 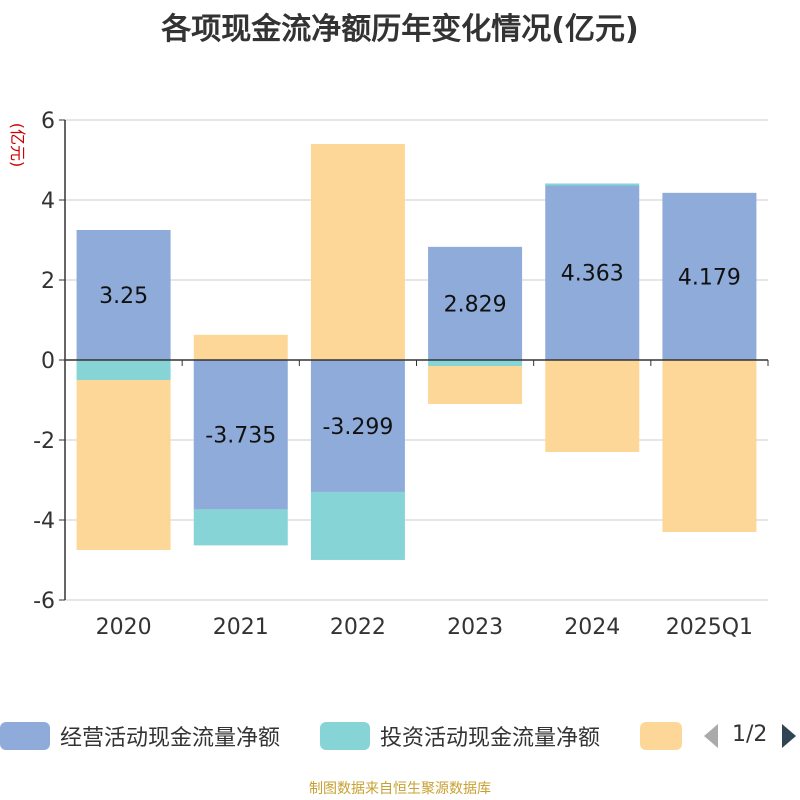 I want to click on bar-series0-2022, so click(x=357, y=426).